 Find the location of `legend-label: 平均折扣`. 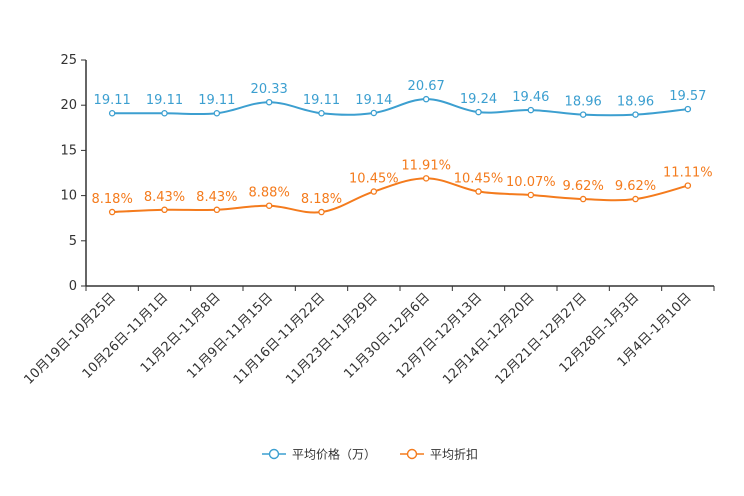

legend-label: 平均折扣 is located at coordinates (454, 454).